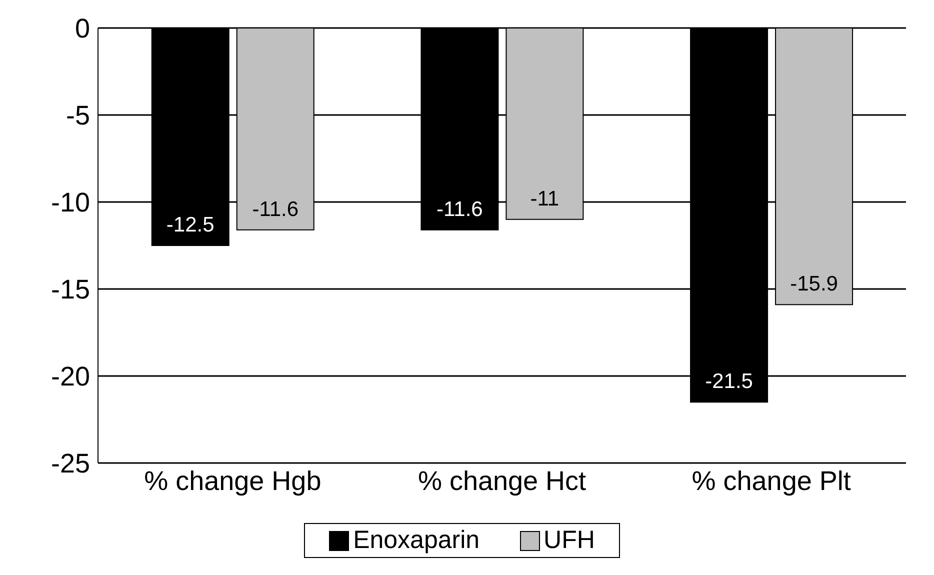 This screenshot has height=575, width=934. Describe the element at coordinates (70, 289) in the screenshot. I see `y-tick-label: -15` at that location.